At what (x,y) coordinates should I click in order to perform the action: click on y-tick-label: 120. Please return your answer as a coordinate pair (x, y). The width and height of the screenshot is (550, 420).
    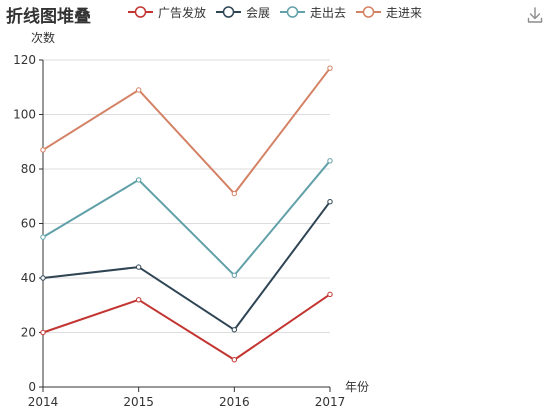
    Looking at the image, I should click on (24, 60).